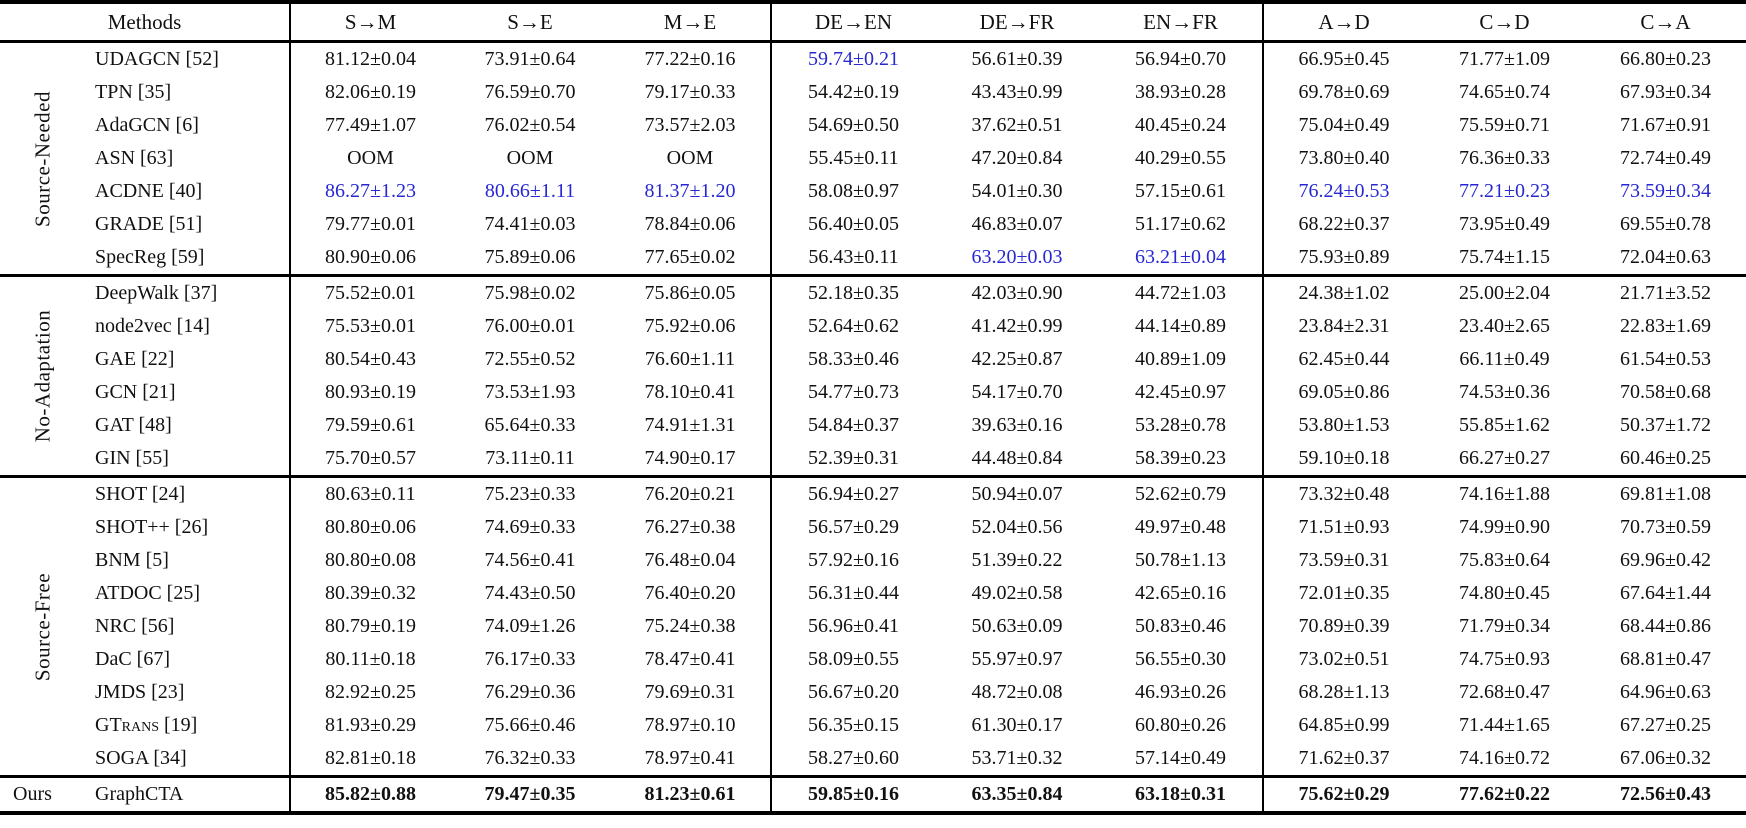 The width and height of the screenshot is (1746, 828). Describe the element at coordinates (1180, 527) in the screenshot. I see `result-cell: 49.97±0.48` at that location.